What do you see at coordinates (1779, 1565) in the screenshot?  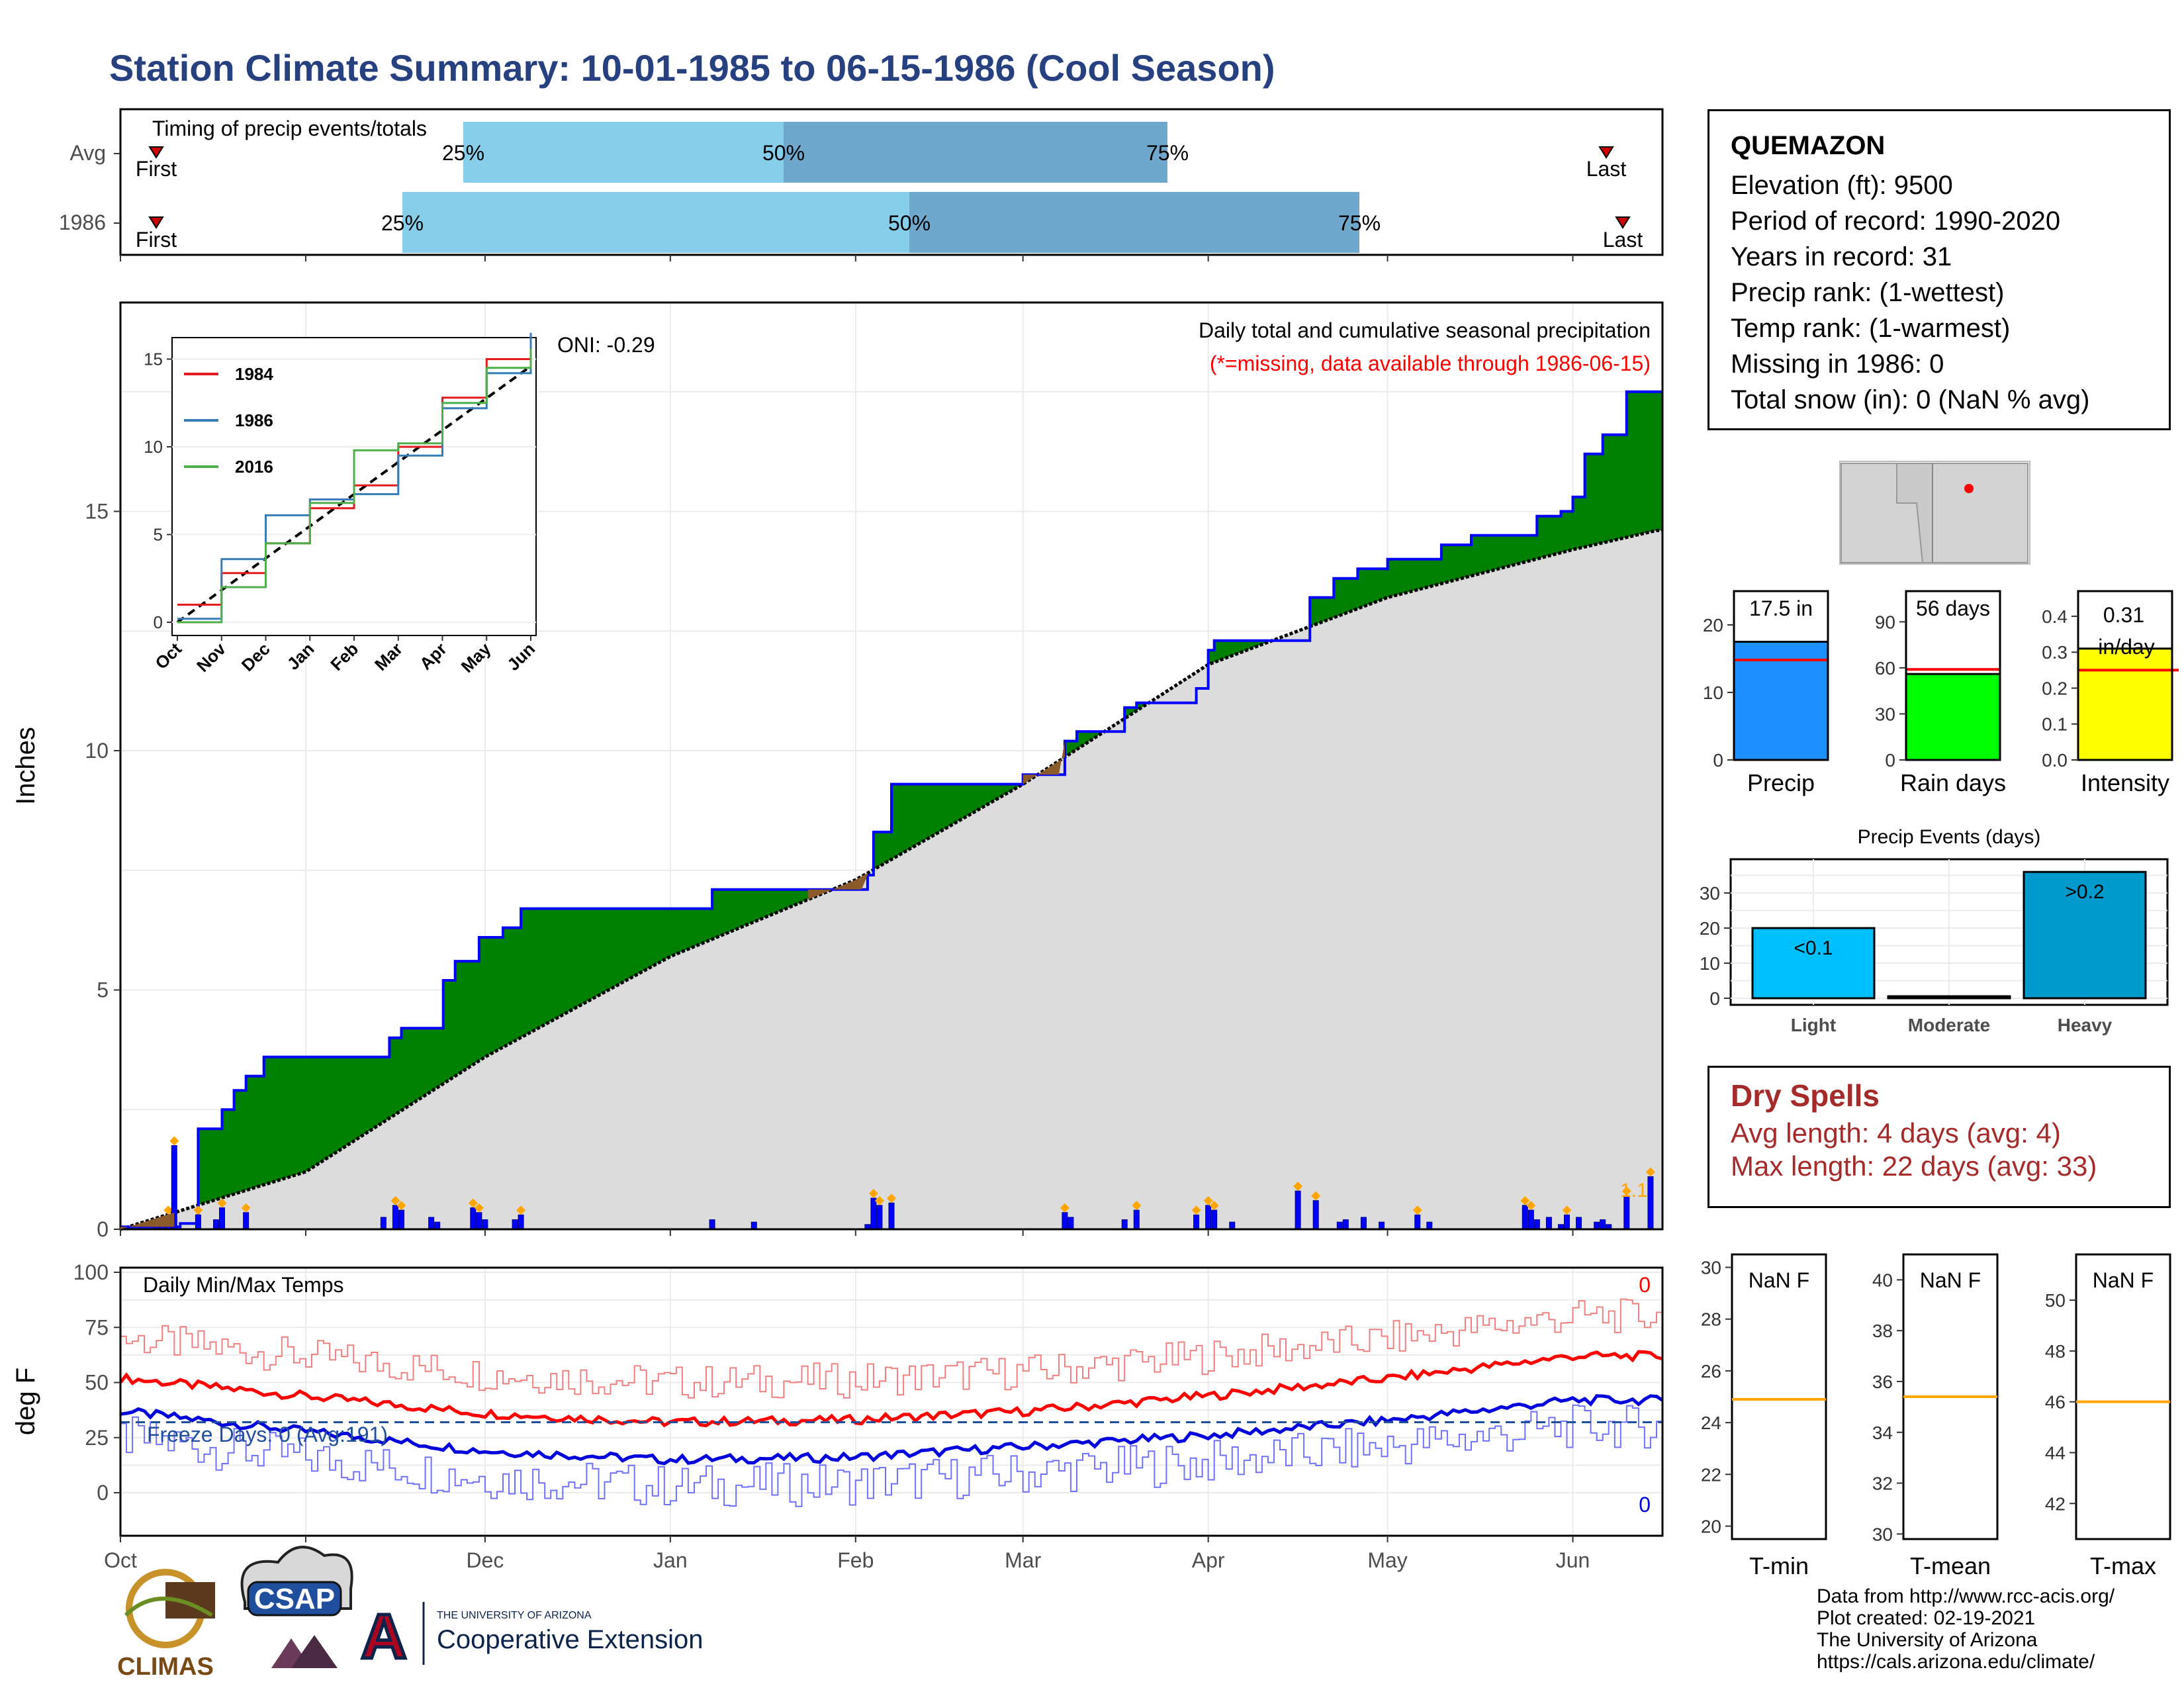 I see `temp-box-name: T-min` at bounding box center [1779, 1565].